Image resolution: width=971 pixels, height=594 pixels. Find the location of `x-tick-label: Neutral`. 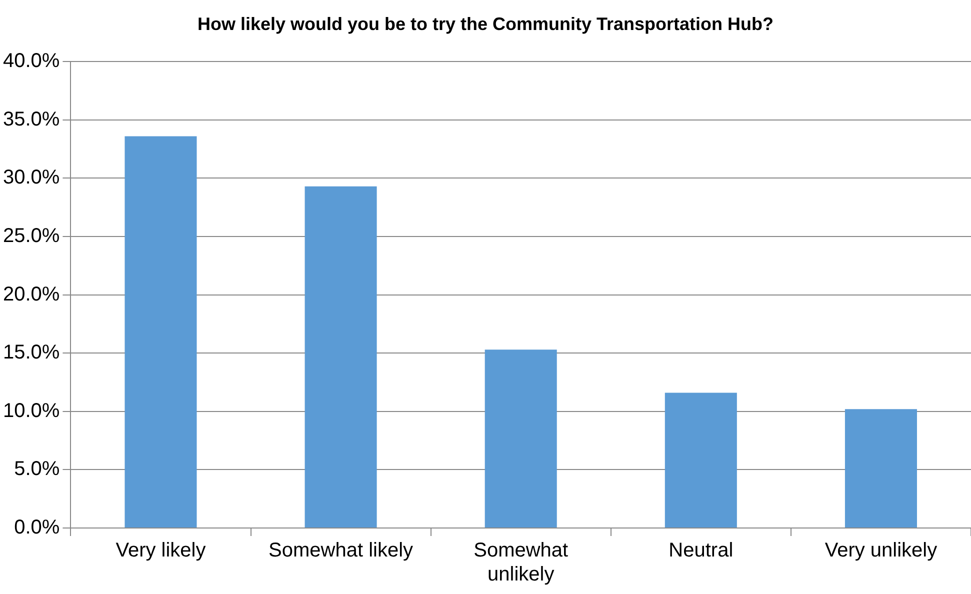

x-tick-label: Neutral is located at coordinates (701, 551).